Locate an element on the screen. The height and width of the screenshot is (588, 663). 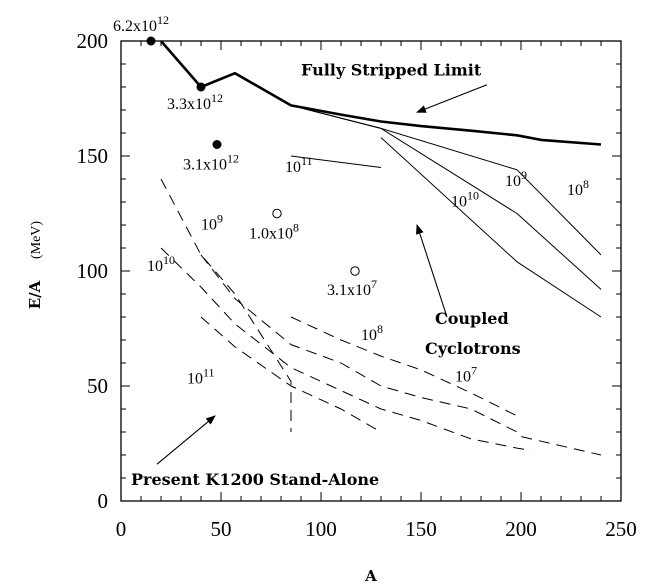
y-tick-label: 0 is located at coordinates (103, 501).